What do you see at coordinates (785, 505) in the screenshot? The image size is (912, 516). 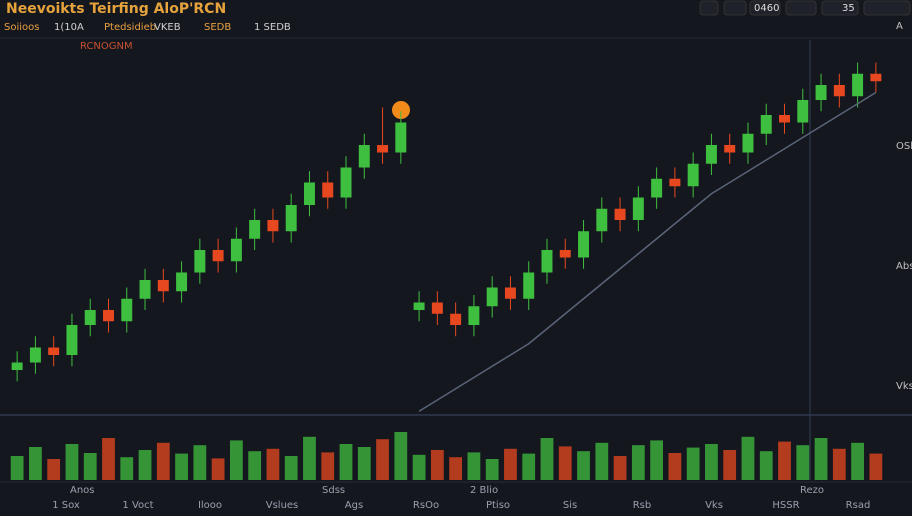 I see `footer-label: HSSR` at bounding box center [785, 505].